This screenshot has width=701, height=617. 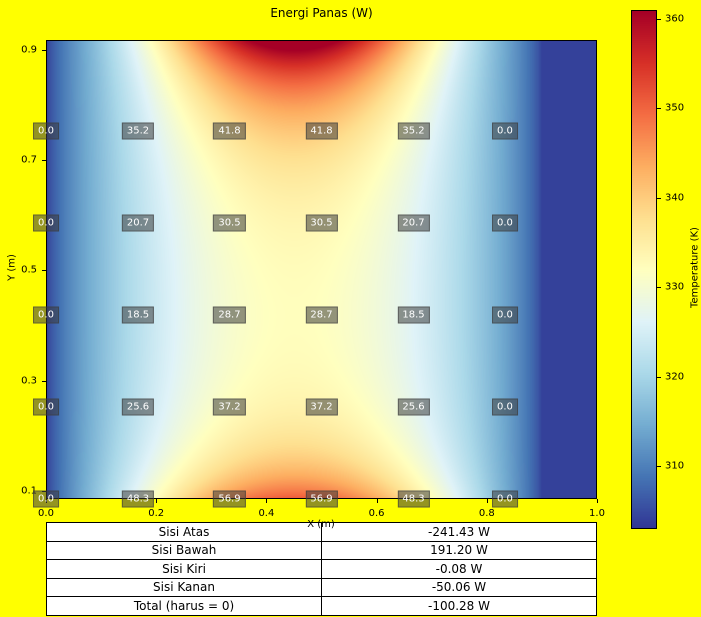 I want to click on x-tick-label: 0.2, so click(x=156, y=513).